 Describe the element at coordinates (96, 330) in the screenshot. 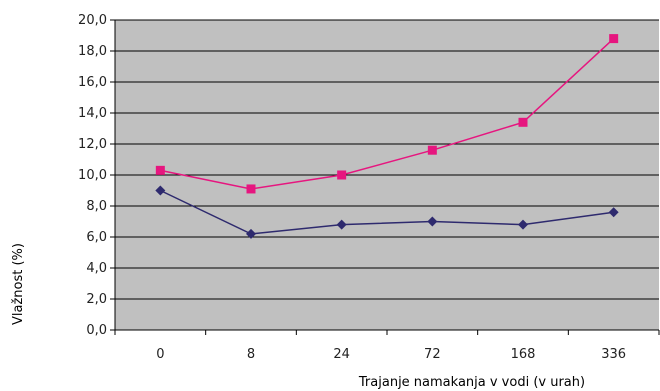

I see `y-tick-label: 0,0` at that location.